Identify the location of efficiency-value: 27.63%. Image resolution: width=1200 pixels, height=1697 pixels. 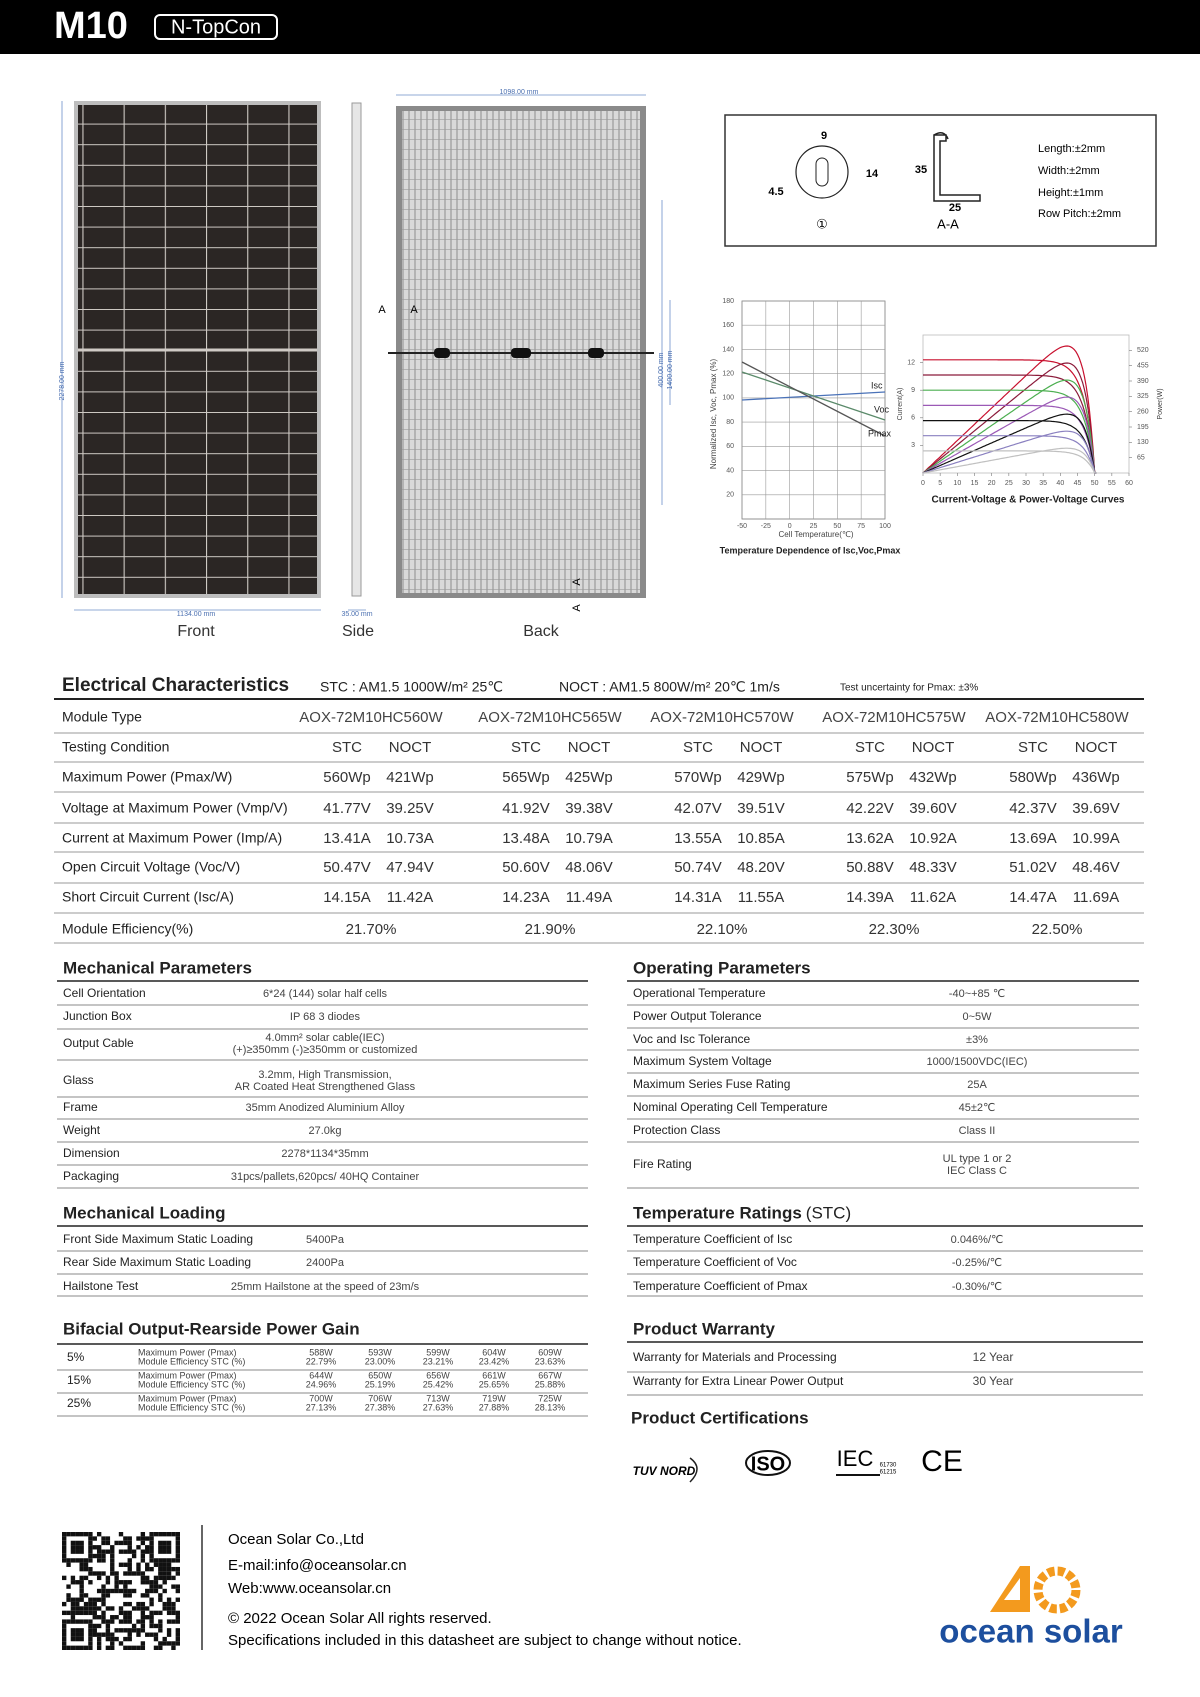
(438, 1407).